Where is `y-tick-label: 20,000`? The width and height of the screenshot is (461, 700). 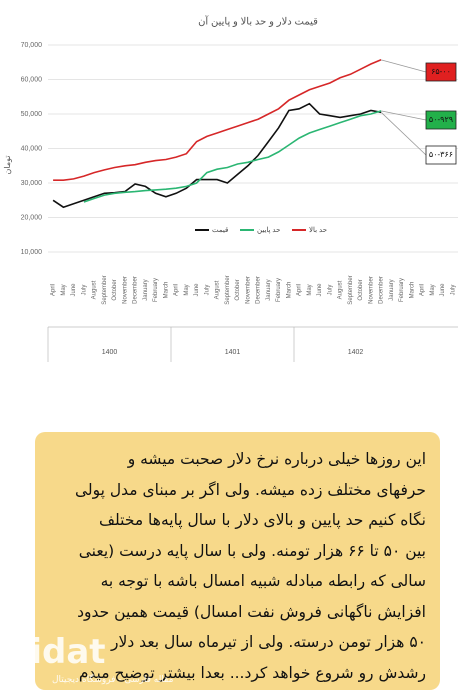 y-tick-label: 20,000 is located at coordinates (32, 217).